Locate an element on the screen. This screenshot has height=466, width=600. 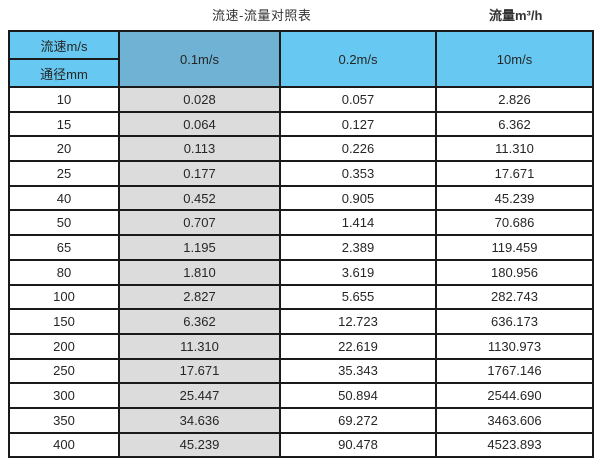
diameter-cell: 150 is located at coordinates (64, 321).